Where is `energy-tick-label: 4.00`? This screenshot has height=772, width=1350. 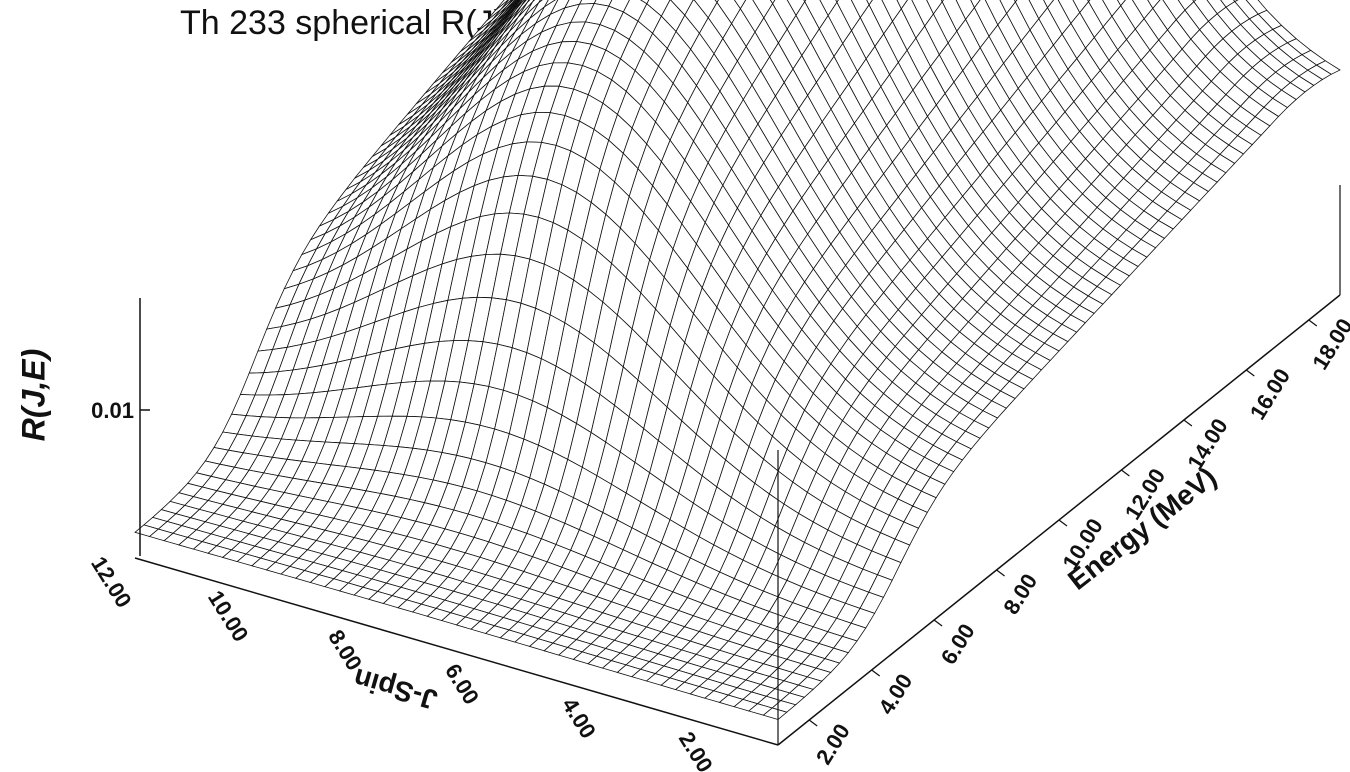
energy-tick-label: 4.00 is located at coordinates (895, 694).